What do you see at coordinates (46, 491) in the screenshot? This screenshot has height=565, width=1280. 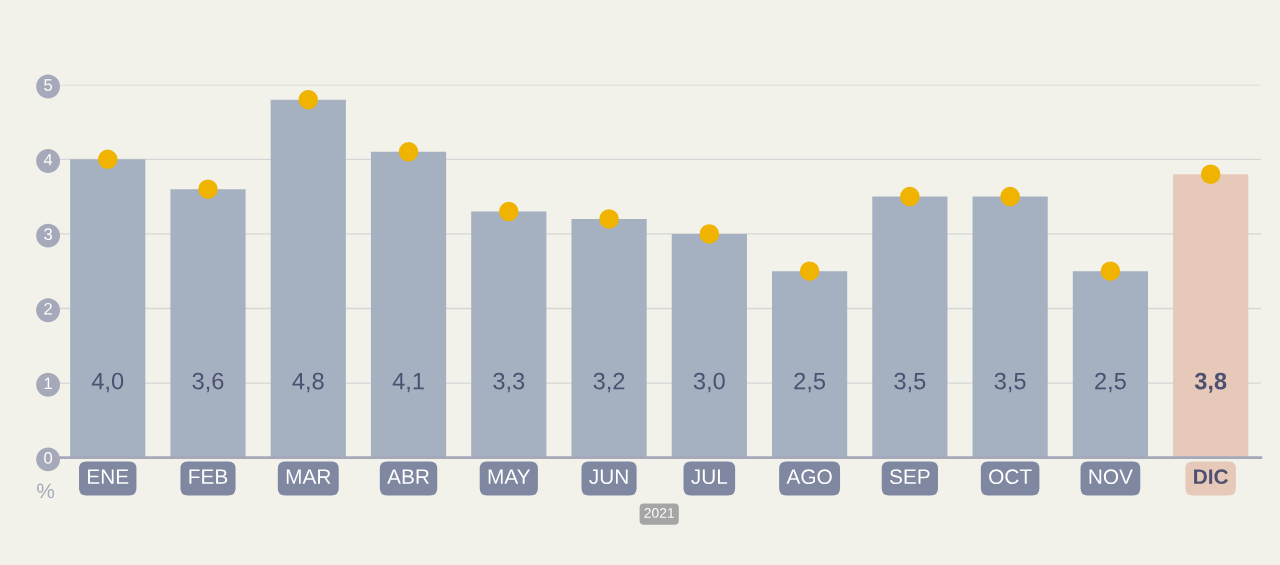 I see `y-axis-title: %` at bounding box center [46, 491].